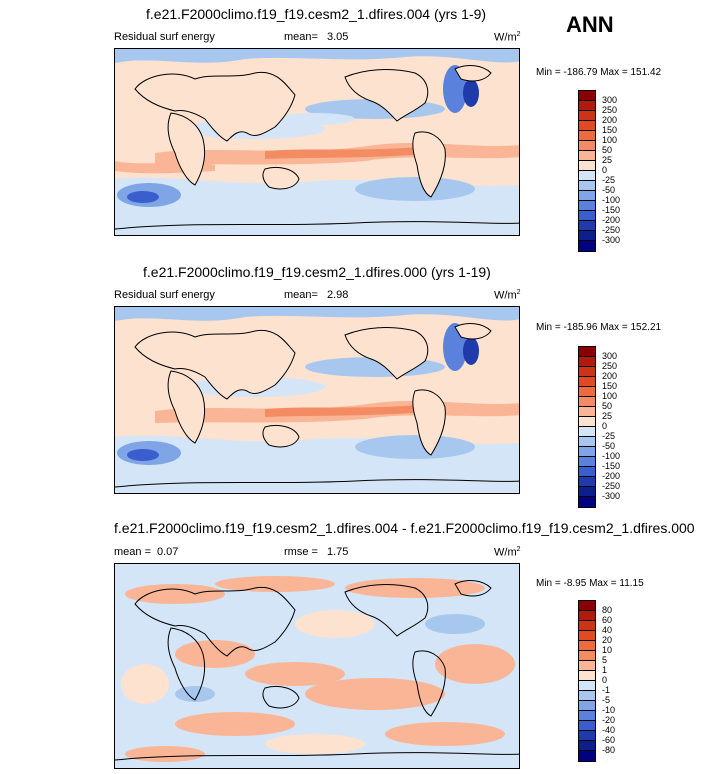  Describe the element at coordinates (587, 171) in the screenshot. I see `panel1-colorbar` at that location.